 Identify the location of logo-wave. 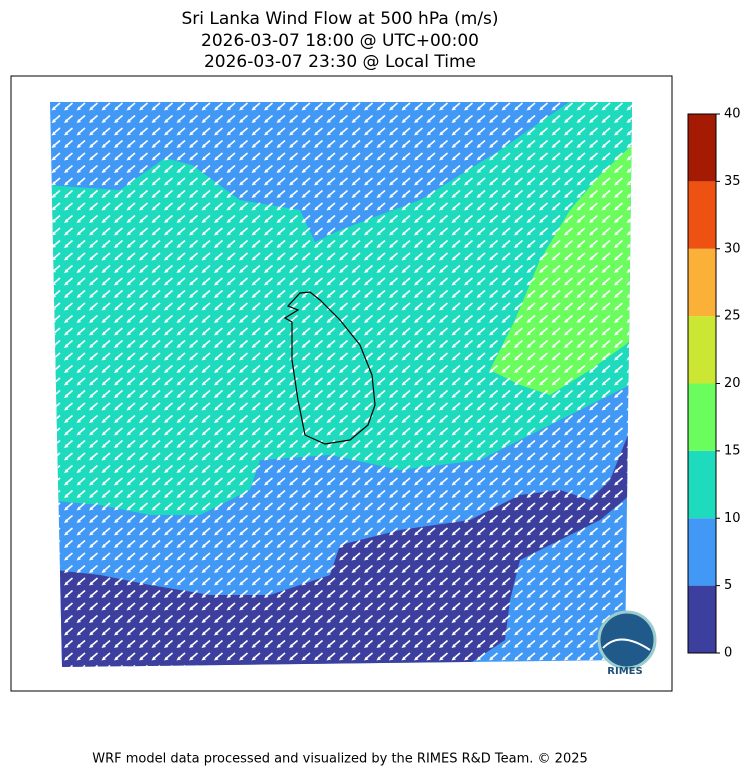
(626, 644).